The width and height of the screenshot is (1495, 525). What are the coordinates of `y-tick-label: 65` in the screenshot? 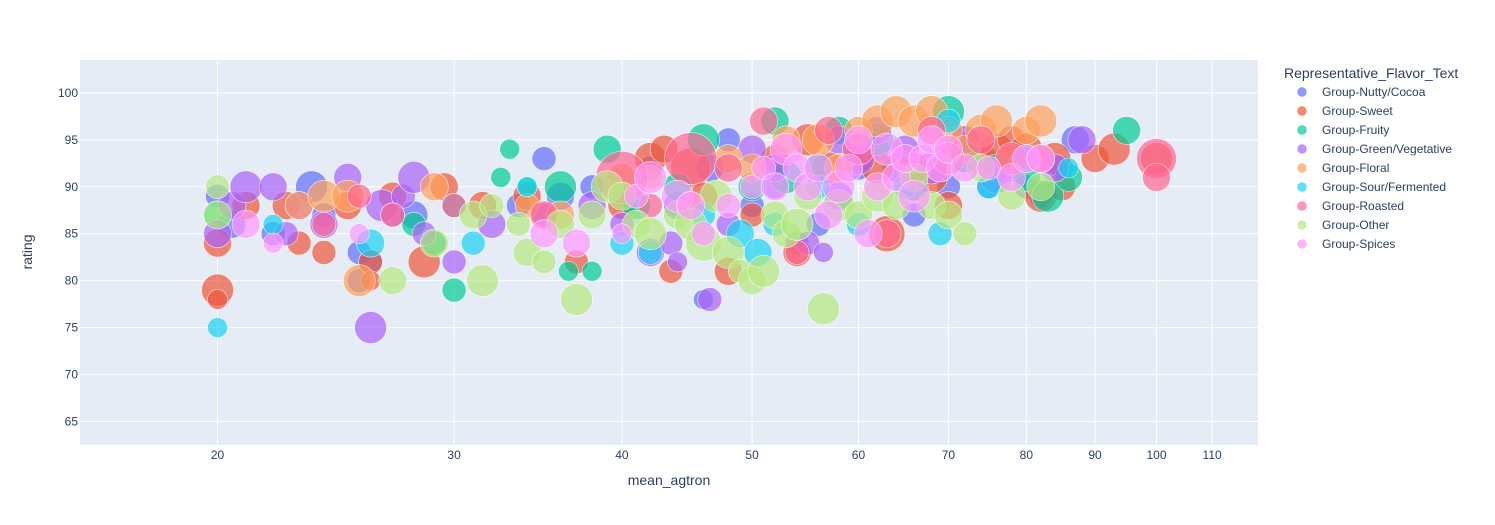 It's located at (72, 422).